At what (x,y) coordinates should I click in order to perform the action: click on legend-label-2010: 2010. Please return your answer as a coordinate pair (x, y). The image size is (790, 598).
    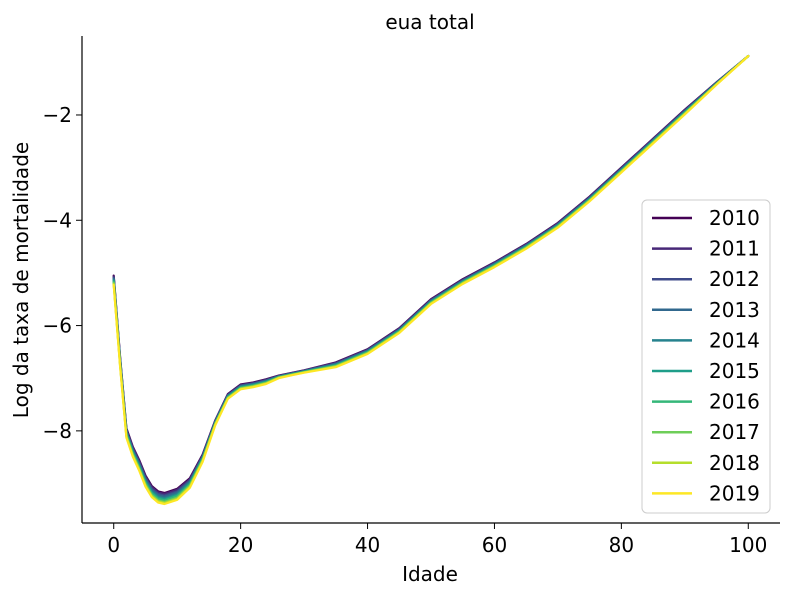
    Looking at the image, I should click on (734, 218).